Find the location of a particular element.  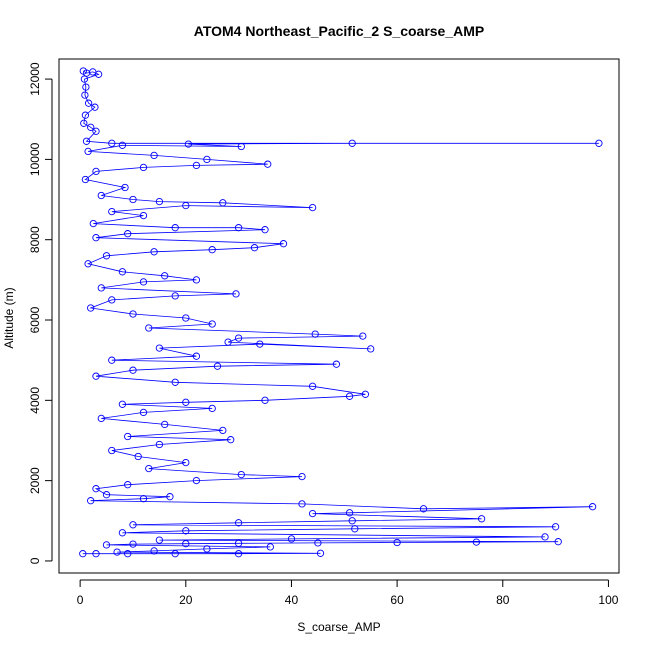

y-axis: 0 2000 4000 6000 8000 10000 12000 is located at coordinates (40, 313).